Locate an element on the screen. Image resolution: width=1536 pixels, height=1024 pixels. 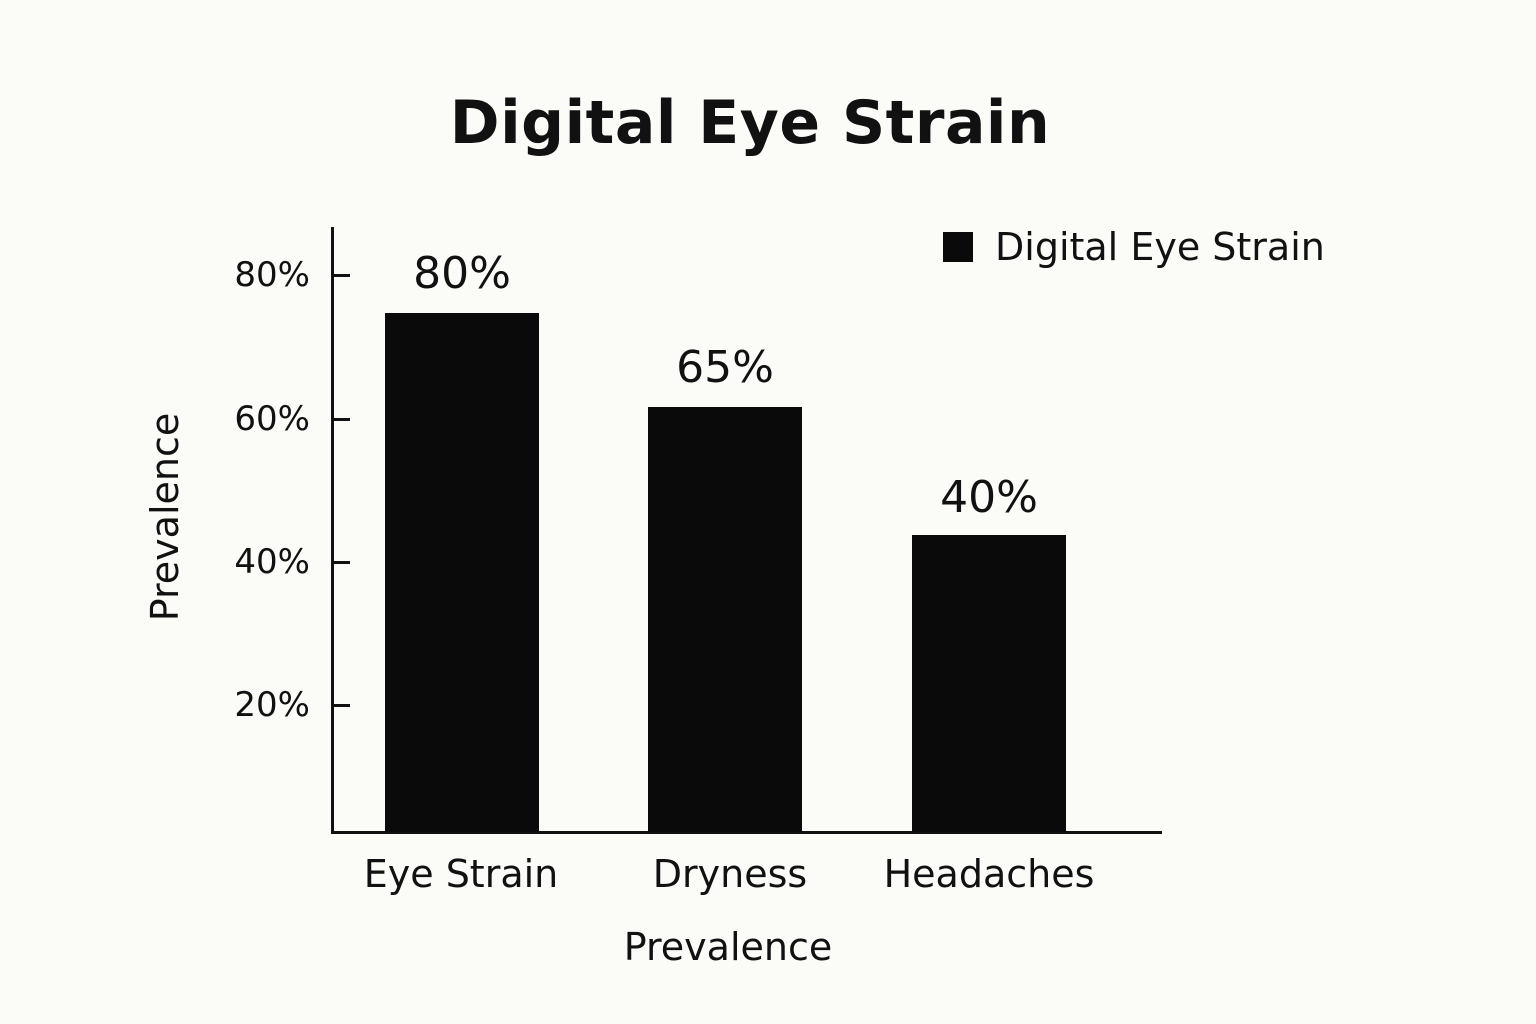
bar-value-label: 65% is located at coordinates (725, 367).